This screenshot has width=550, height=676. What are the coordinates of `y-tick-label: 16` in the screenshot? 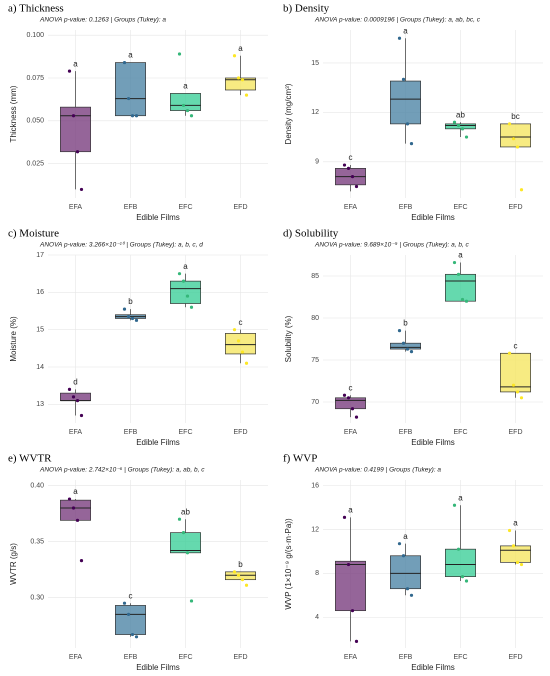 It's located at (315, 485).